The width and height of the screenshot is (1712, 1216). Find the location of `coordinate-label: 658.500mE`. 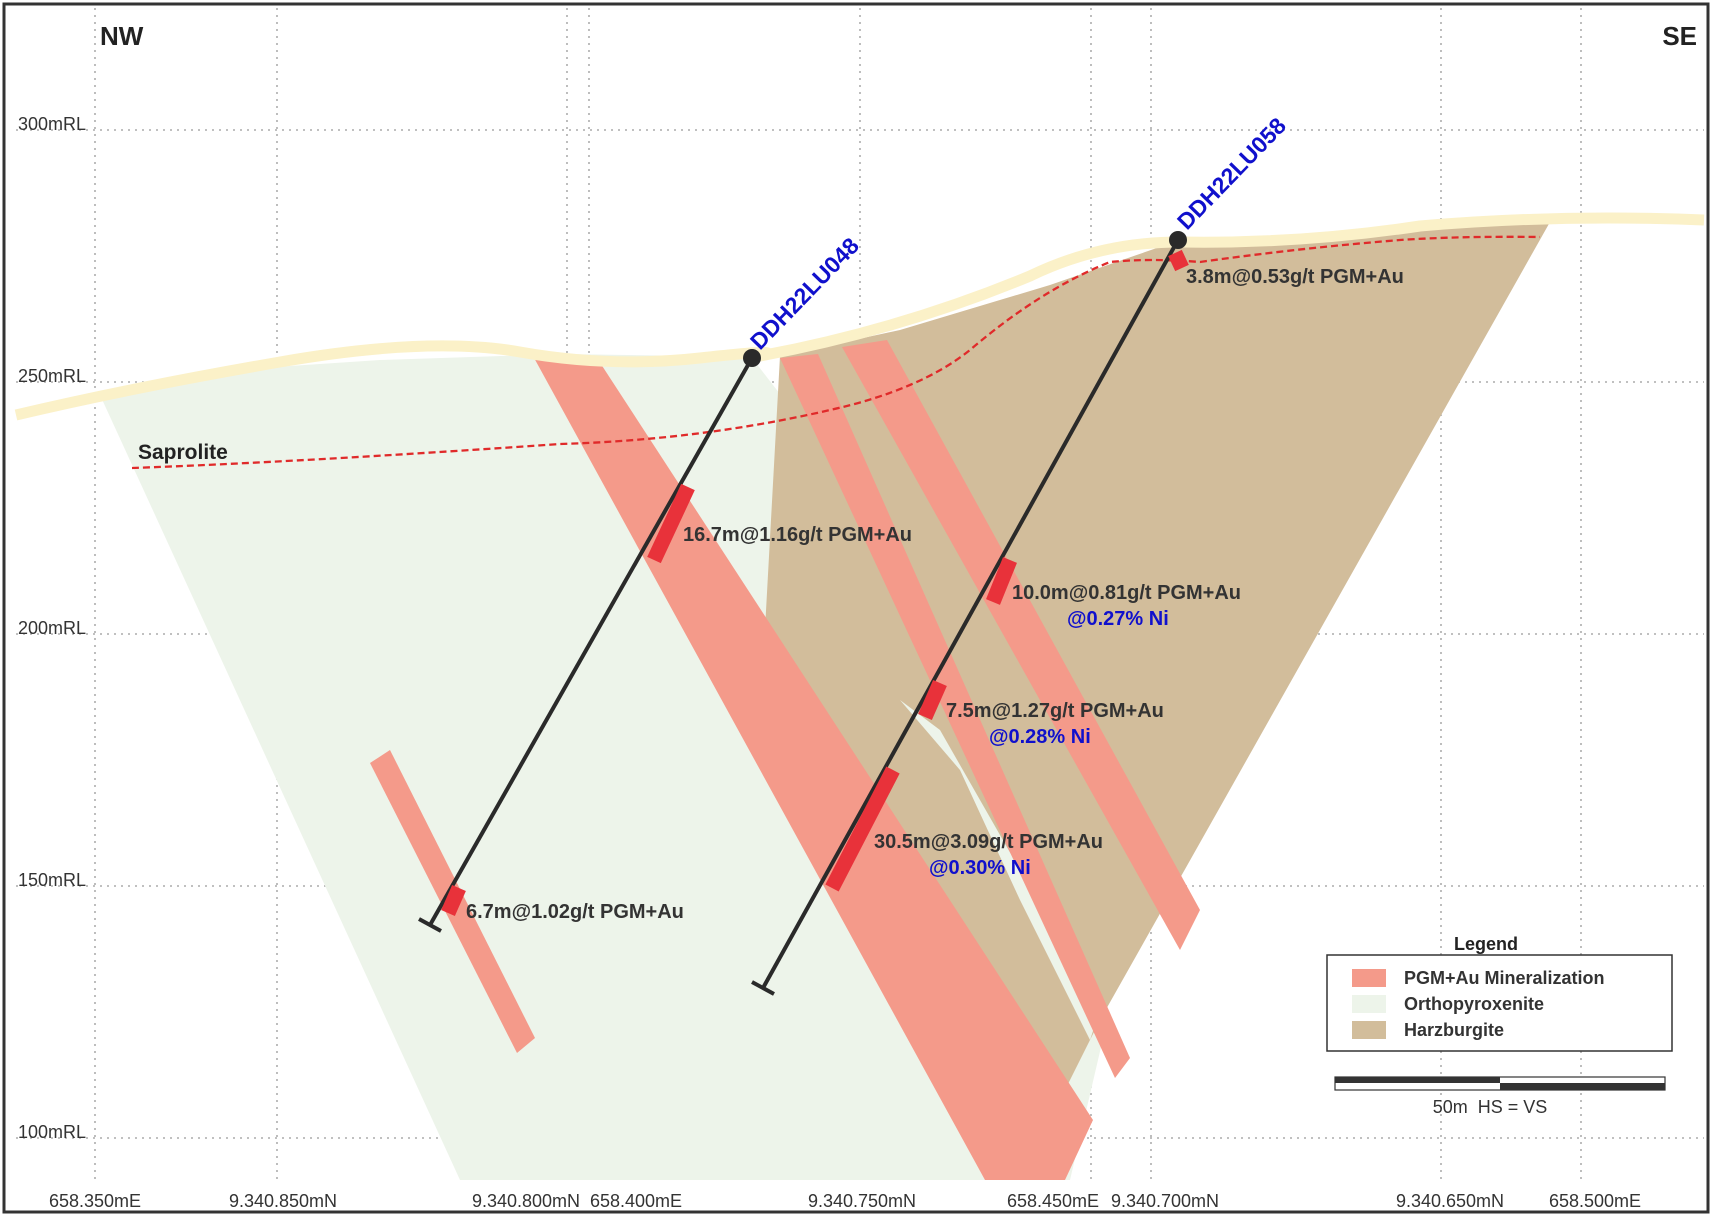

coordinate-label: 658.500mE is located at coordinates (1595, 1201).